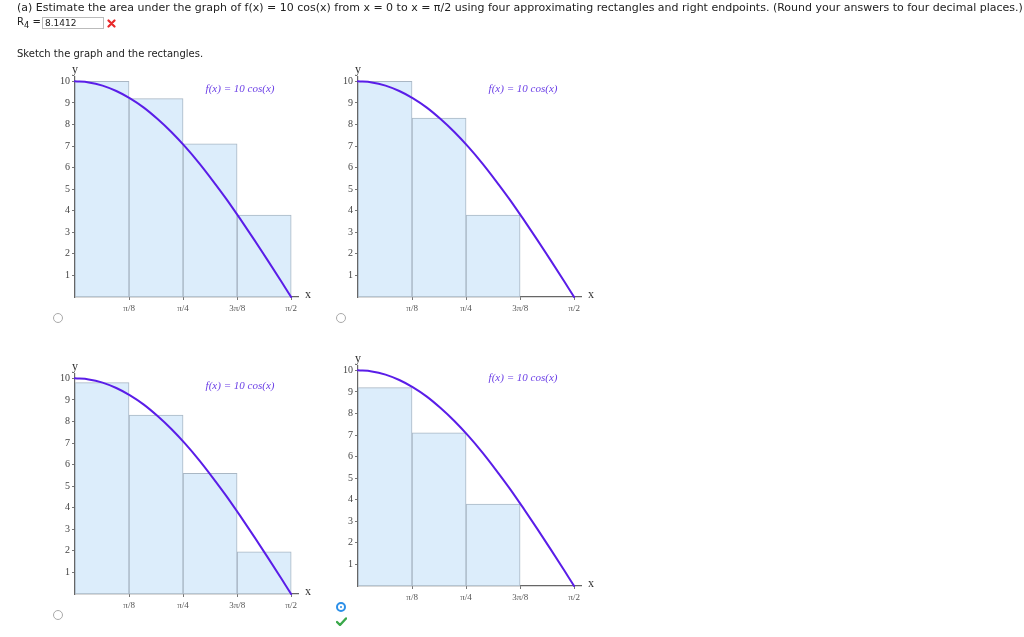 The width and height of the screenshot is (1024, 637). What do you see at coordinates (29, 23) in the screenshot?
I see `text: R$_{4}$ =` at bounding box center [29, 23].